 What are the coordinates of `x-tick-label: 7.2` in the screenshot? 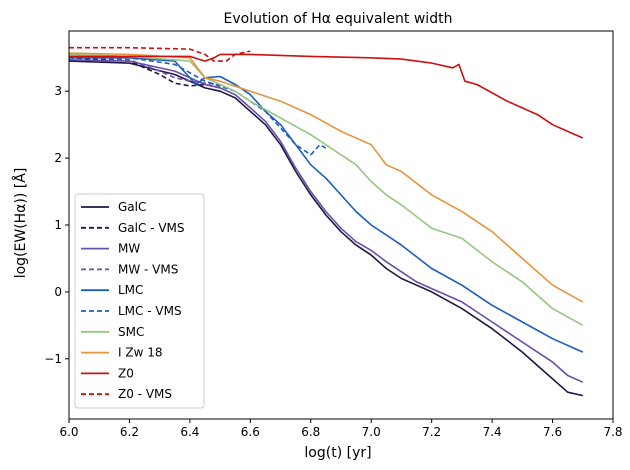 It's located at (431, 432).